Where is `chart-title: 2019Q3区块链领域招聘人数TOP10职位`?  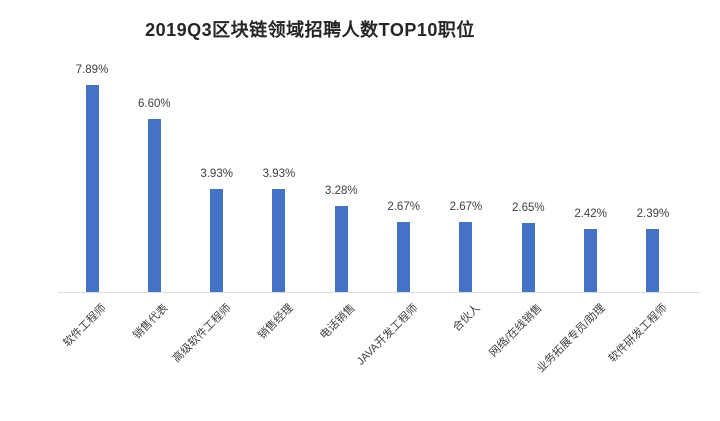
chart-title: 2019Q3区块链领域招聘人数TOP10职位 is located at coordinates (310, 30).